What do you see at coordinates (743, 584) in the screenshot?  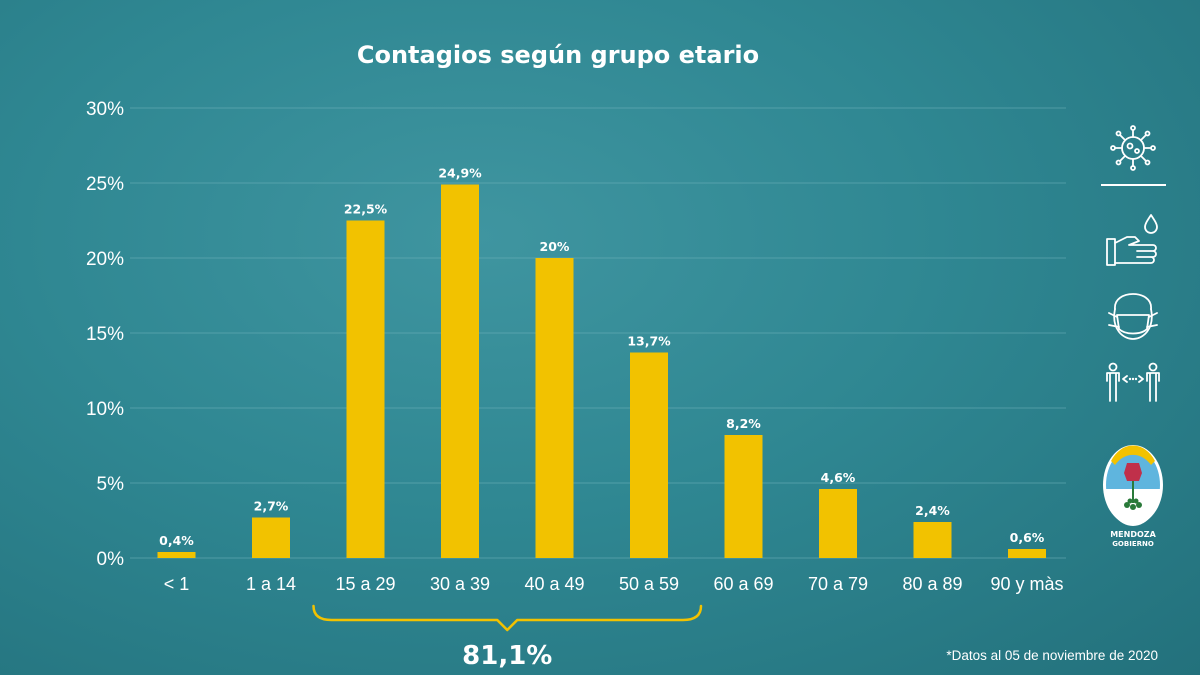 I see `x-tick-label: 60 a 69` at bounding box center [743, 584].